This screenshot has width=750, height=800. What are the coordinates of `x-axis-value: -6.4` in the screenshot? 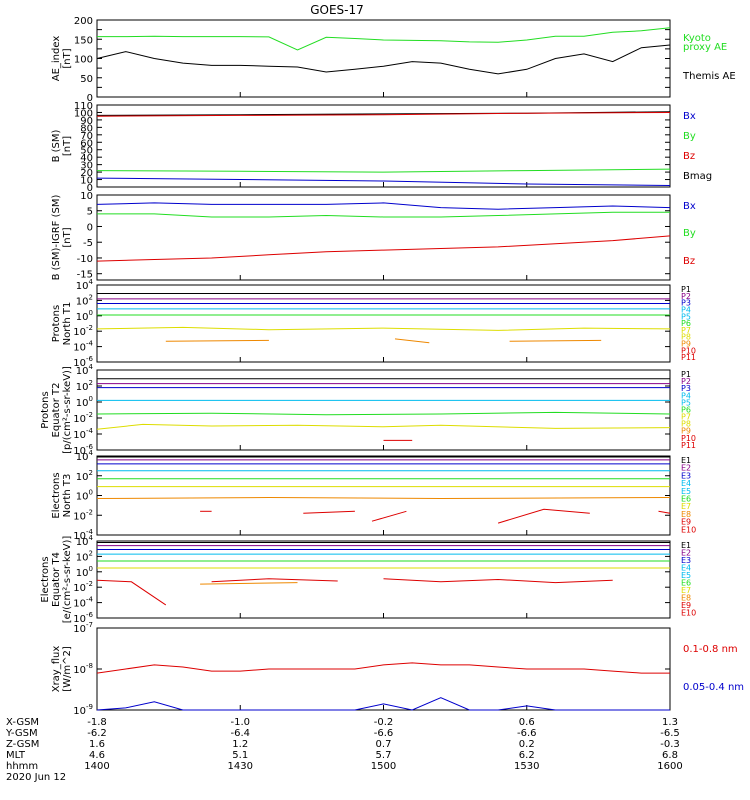 It's located at (240, 733).